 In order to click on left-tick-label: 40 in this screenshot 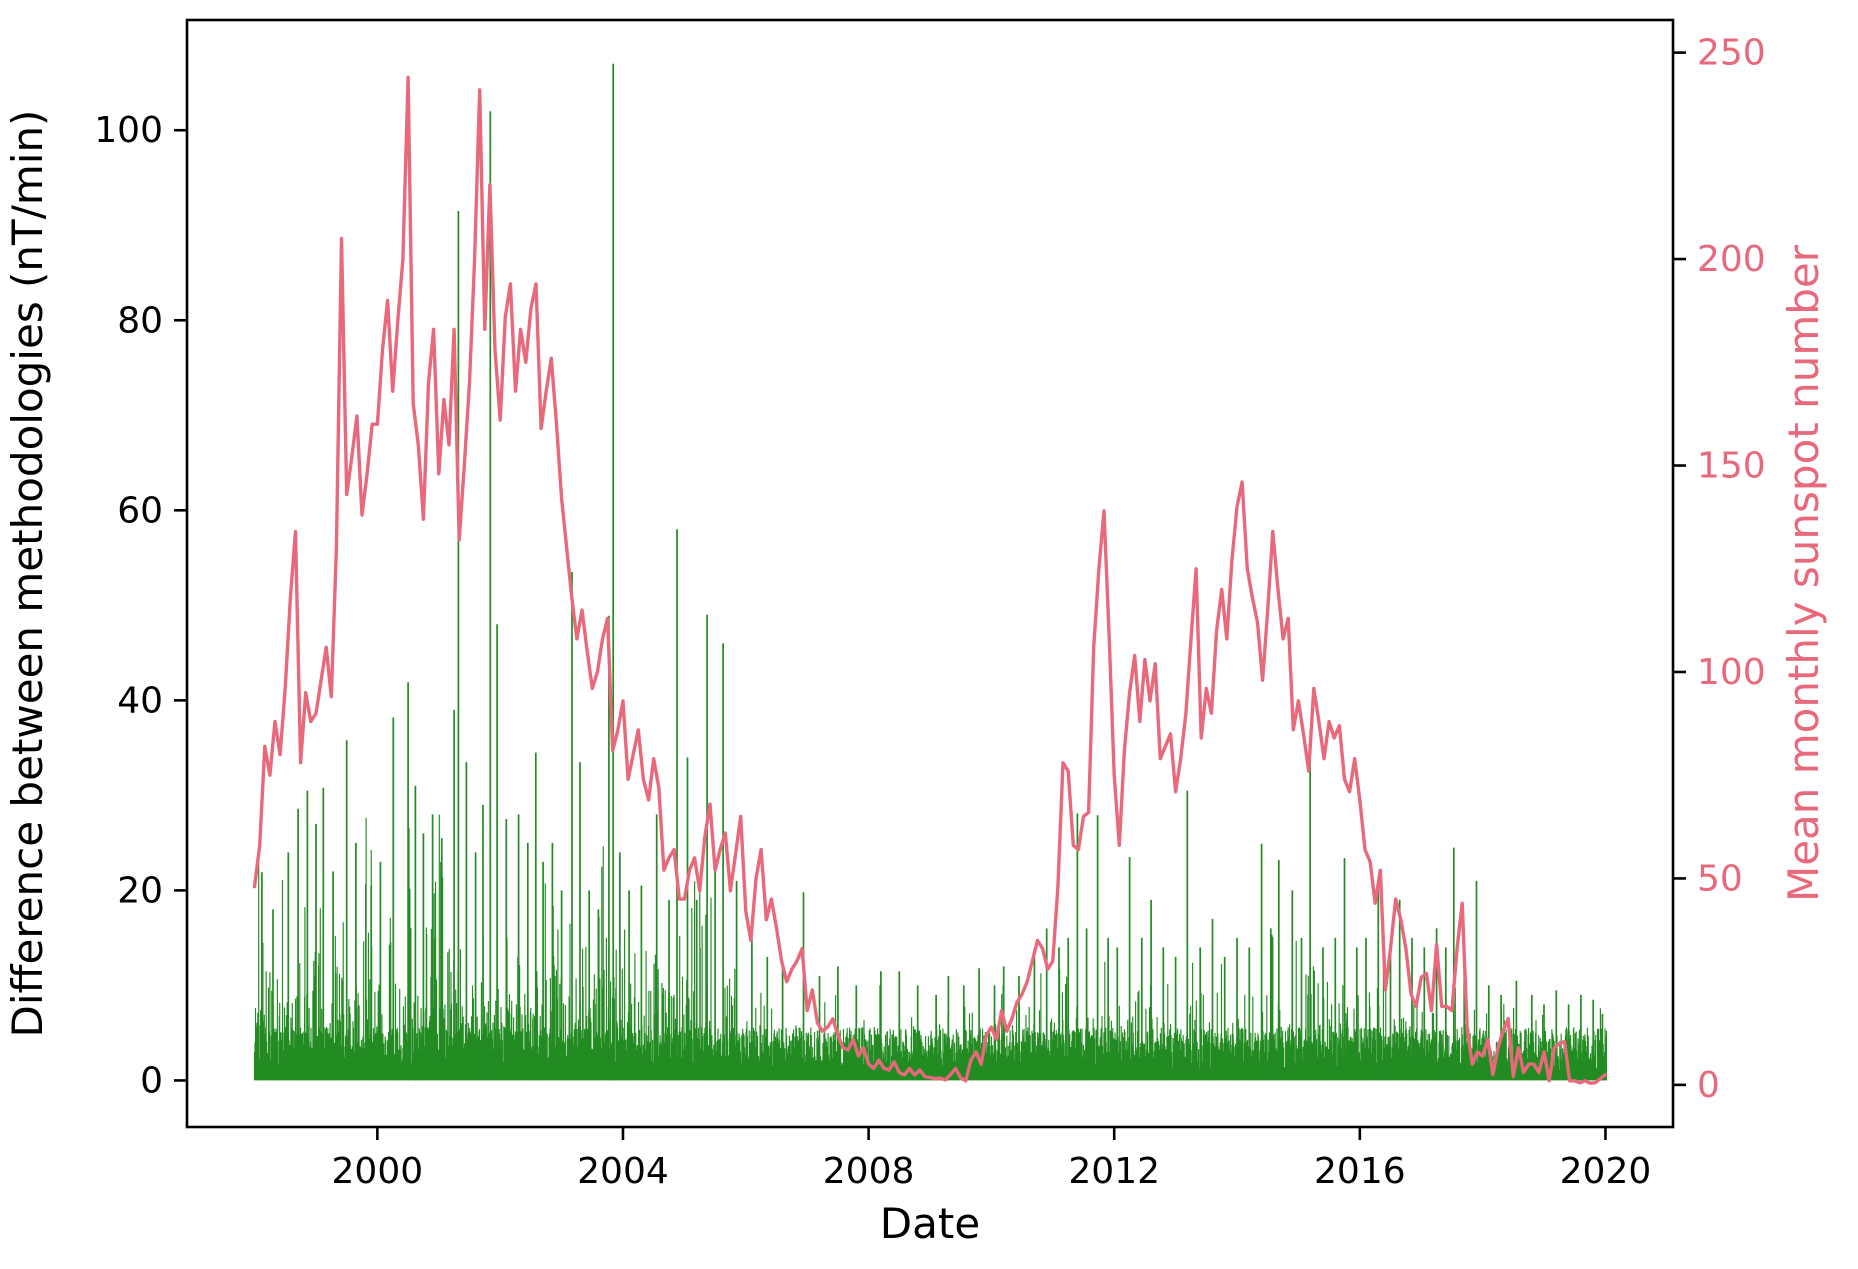, I will do `click(140, 700)`.